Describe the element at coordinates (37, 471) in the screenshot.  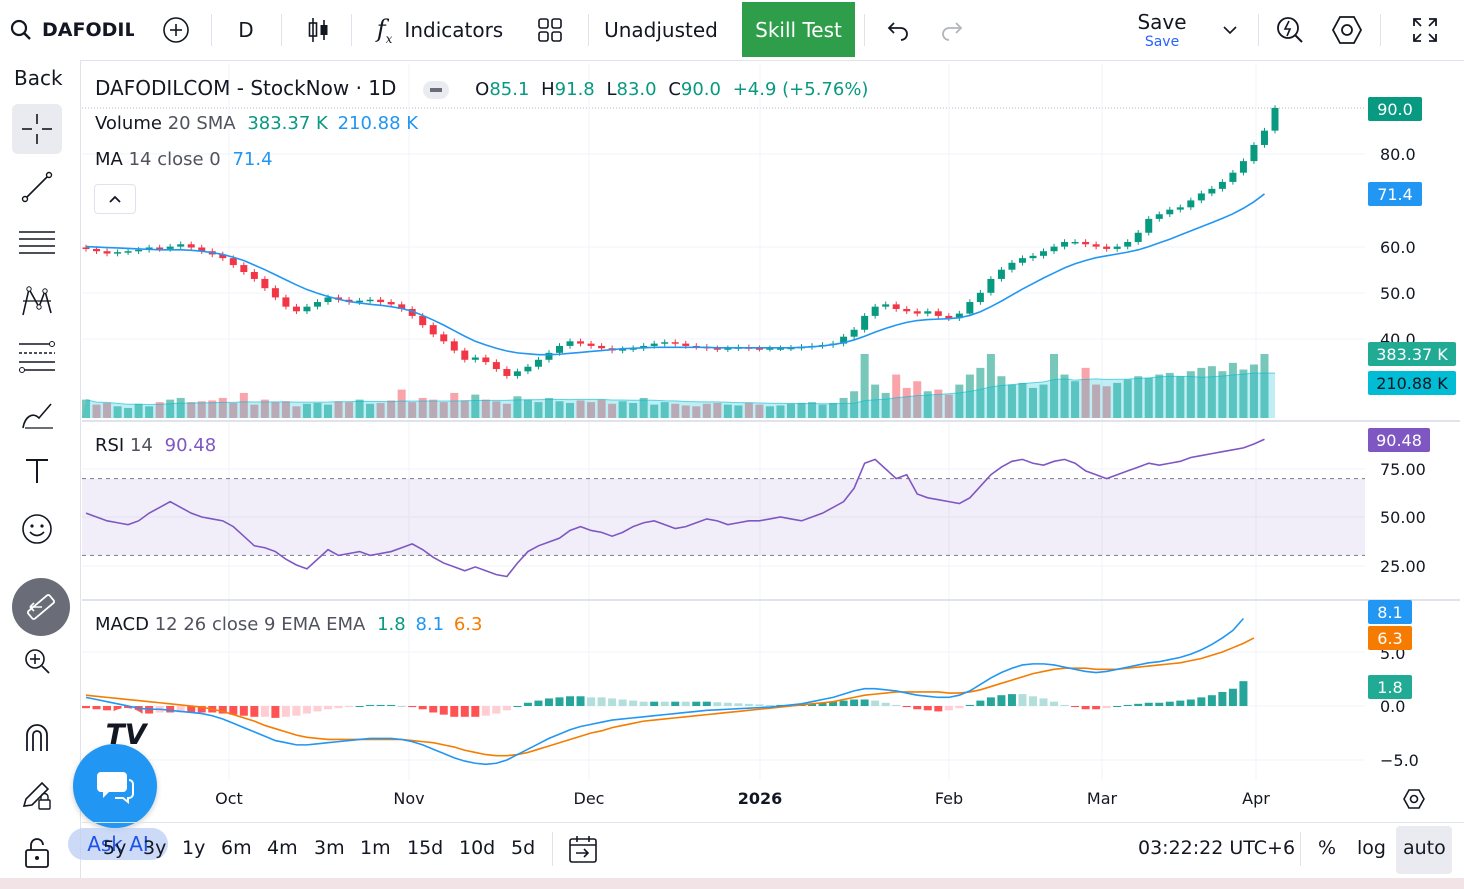
I see `text-tool` at that location.